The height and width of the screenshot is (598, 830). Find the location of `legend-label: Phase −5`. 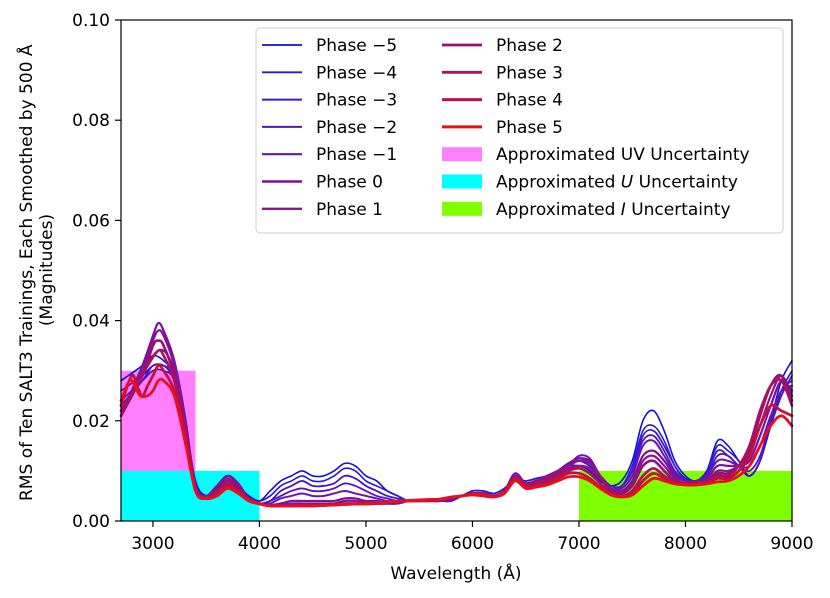

legend-label: Phase −5 is located at coordinates (356, 46).